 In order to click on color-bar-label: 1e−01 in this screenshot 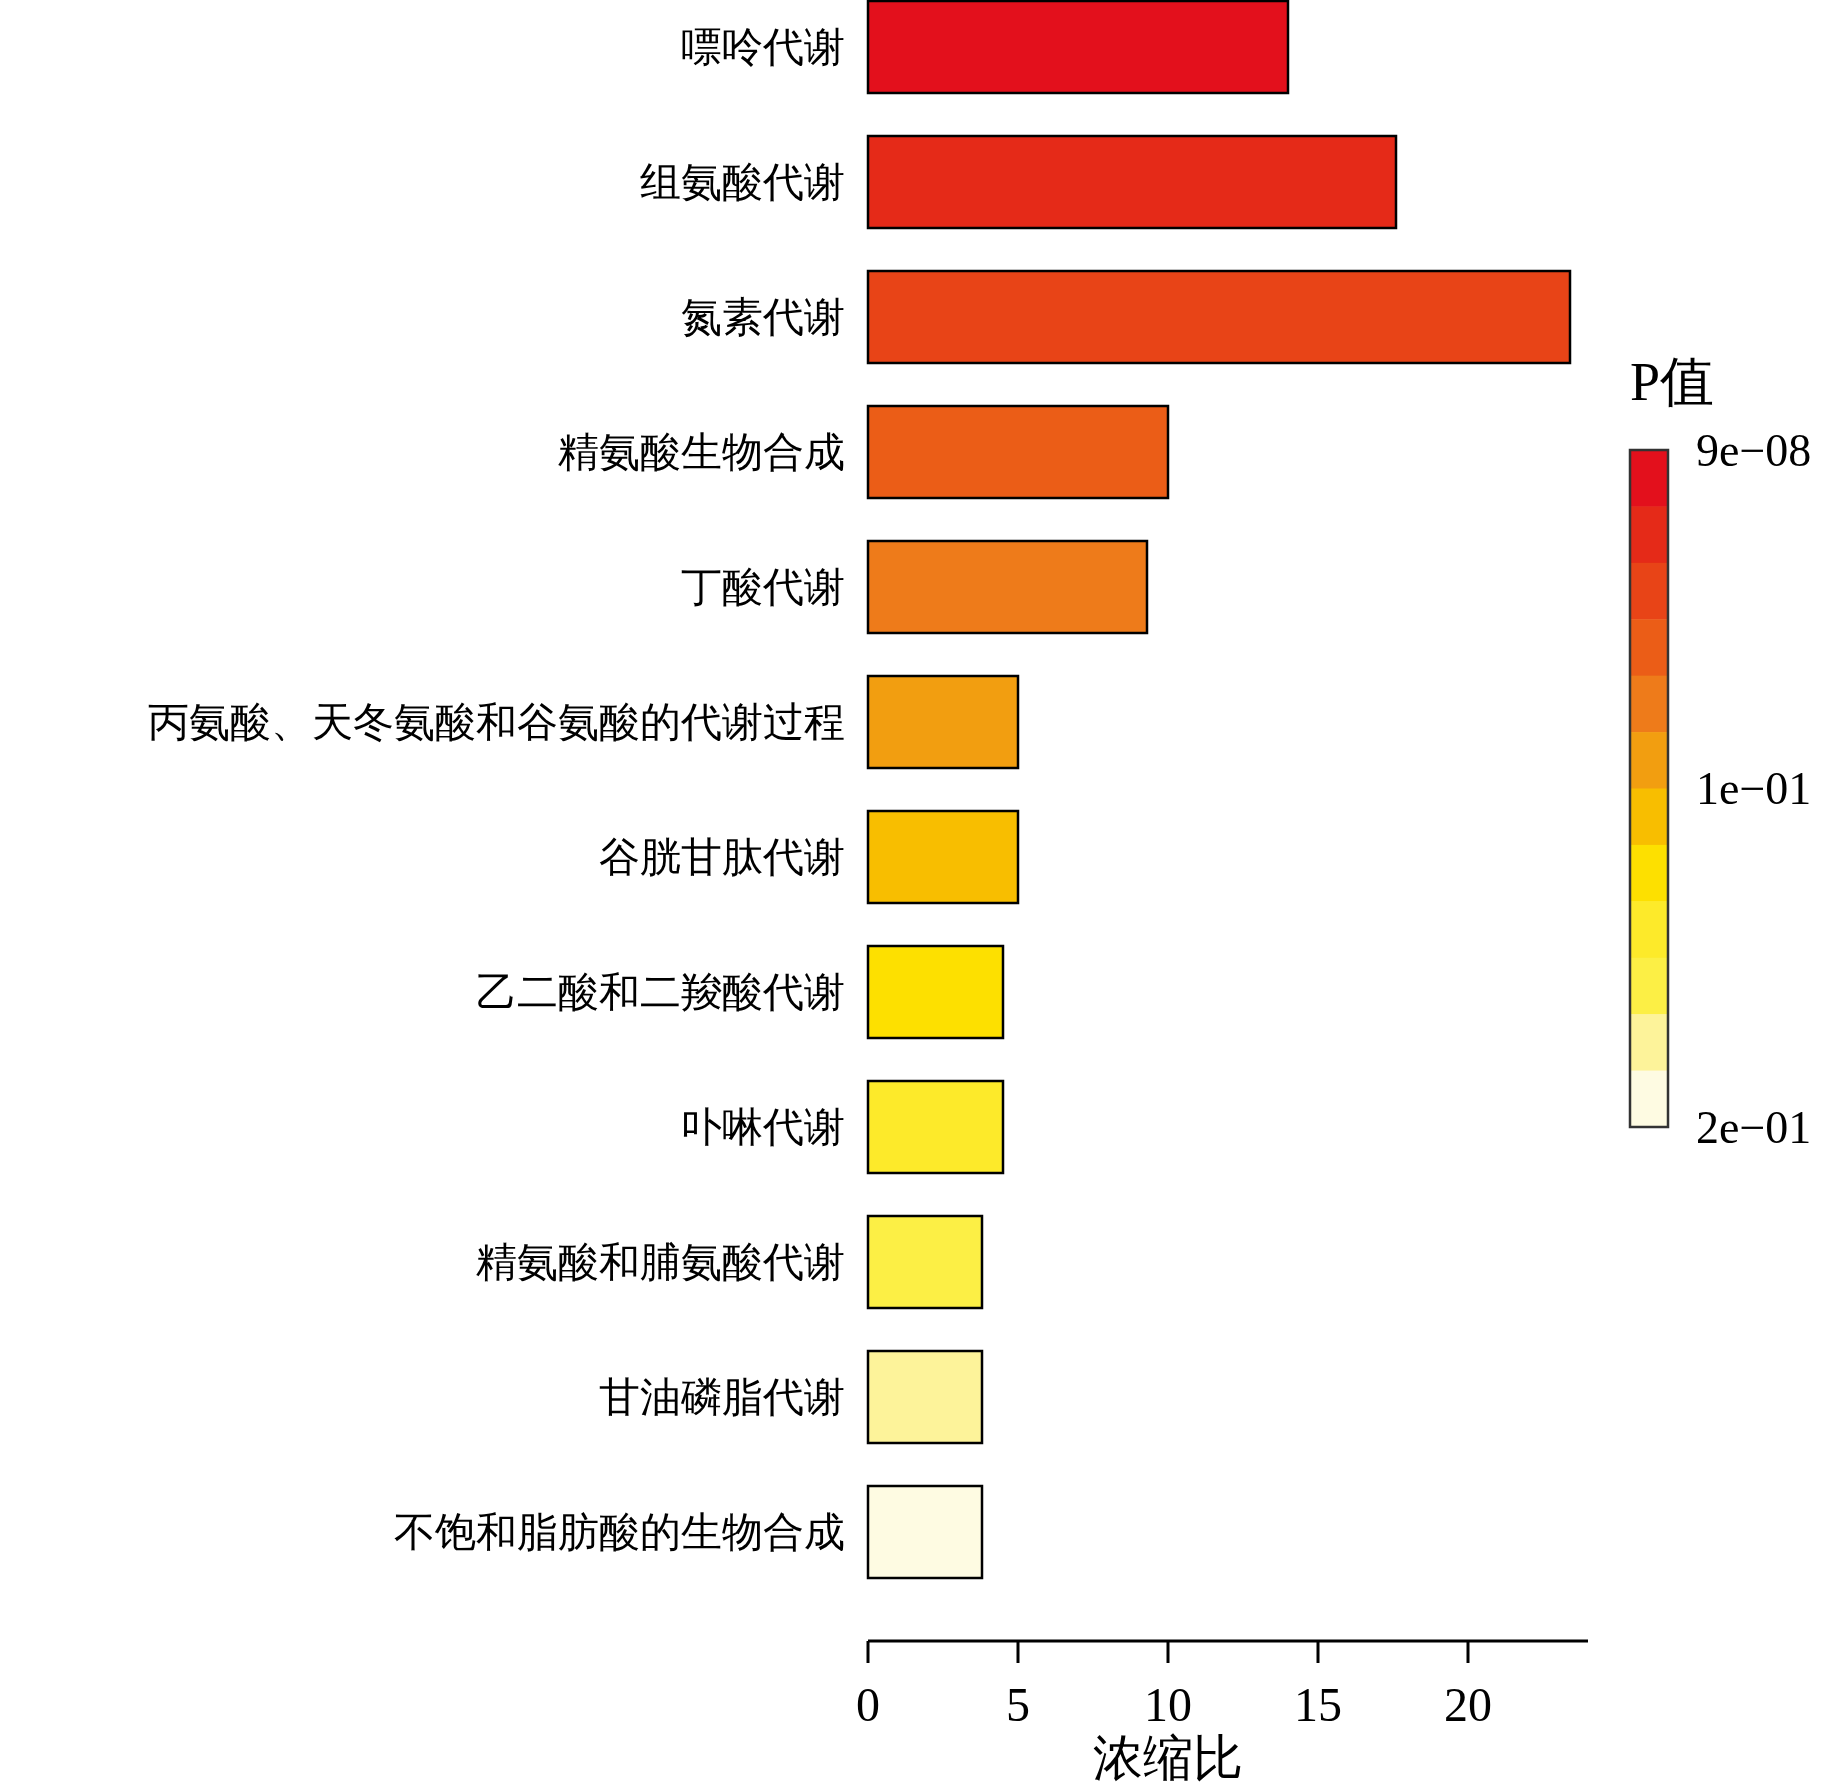, I will do `click(1754, 789)`.